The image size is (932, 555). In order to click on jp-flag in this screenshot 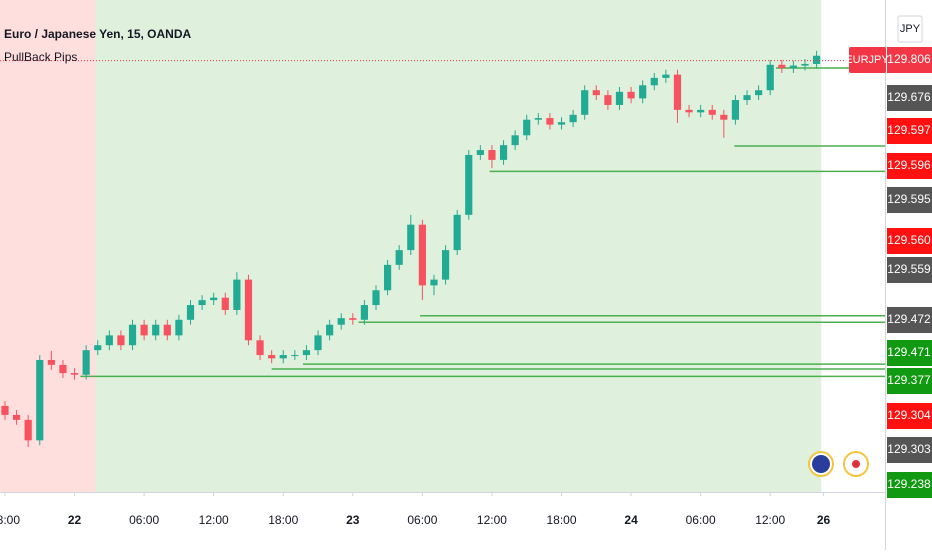, I will do `click(856, 464)`.